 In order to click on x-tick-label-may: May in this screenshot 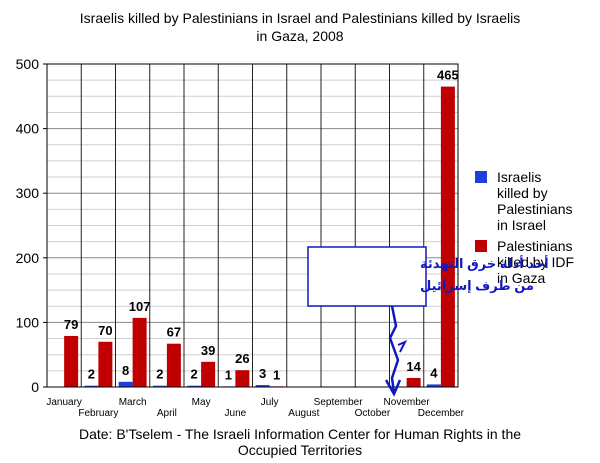, I will do `click(201, 402)`.